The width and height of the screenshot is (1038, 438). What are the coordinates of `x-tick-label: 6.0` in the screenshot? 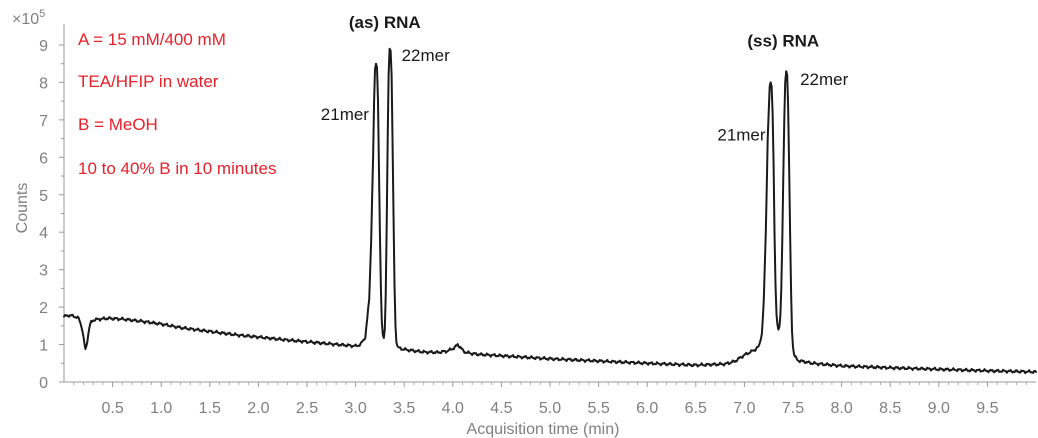 It's located at (647, 408).